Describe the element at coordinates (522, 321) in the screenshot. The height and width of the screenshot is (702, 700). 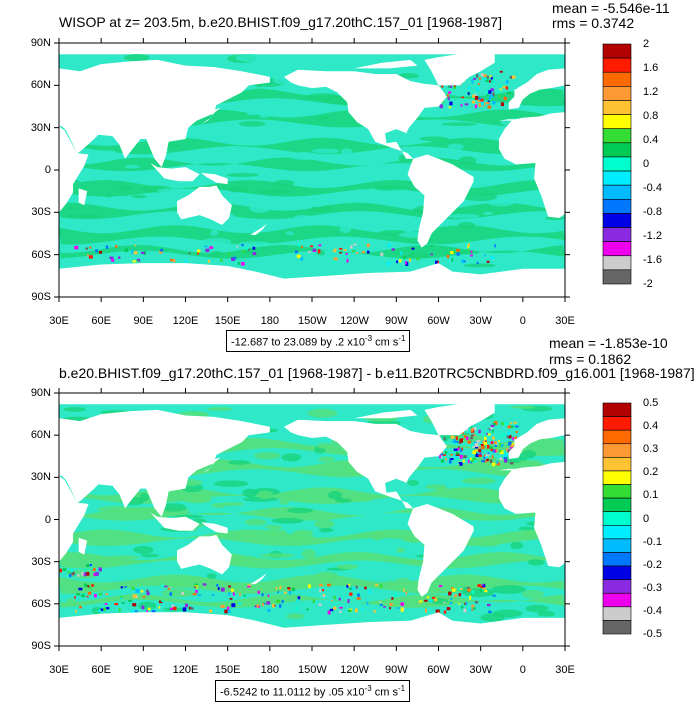
I see `lon-tick-label: 0` at that location.